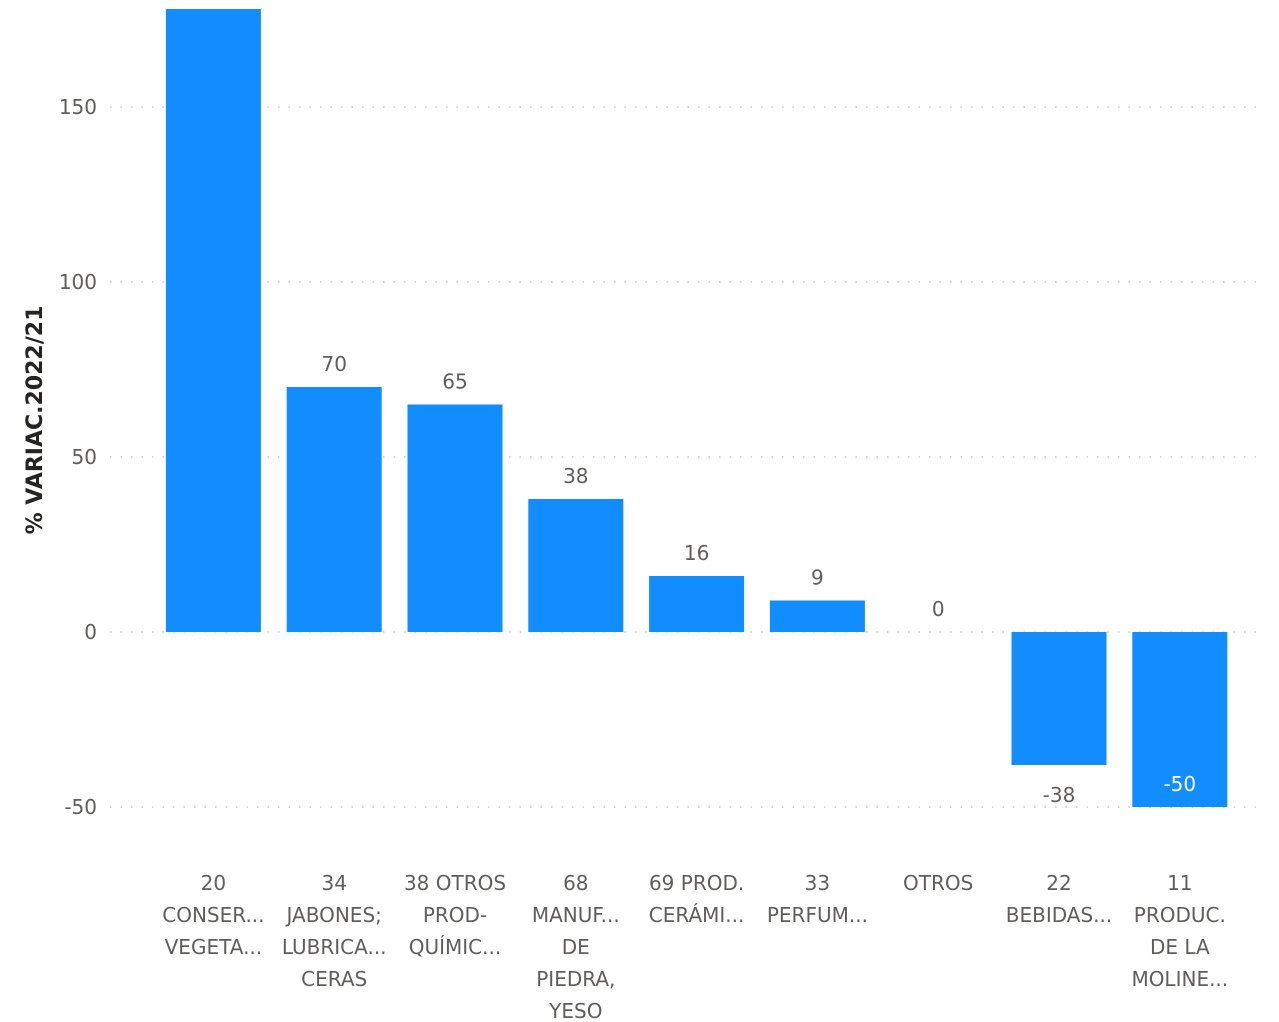 The height and width of the screenshot is (1022, 1279). I want to click on y-axis-title: % VARIAC.2022/21, so click(35, 420).